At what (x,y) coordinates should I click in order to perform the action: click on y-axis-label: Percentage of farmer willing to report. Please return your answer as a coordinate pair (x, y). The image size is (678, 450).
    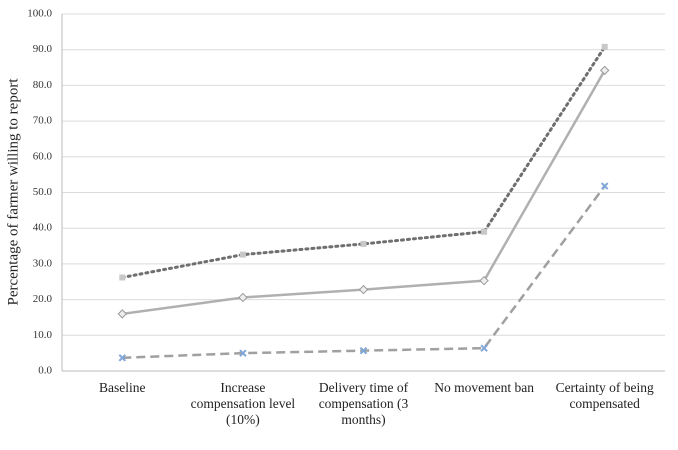
    Looking at the image, I should click on (13, 192).